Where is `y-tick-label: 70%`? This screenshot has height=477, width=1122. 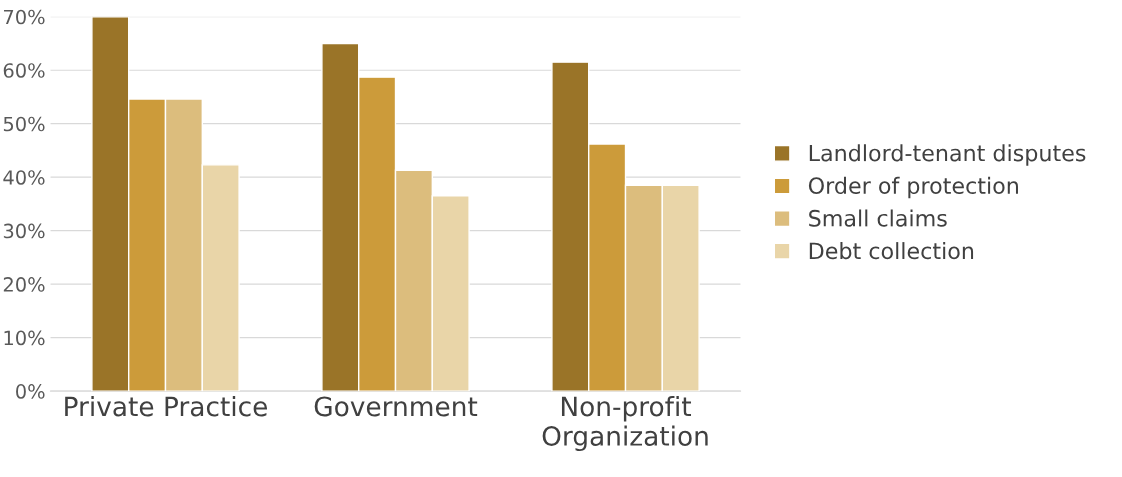 y-tick-label: 70% is located at coordinates (24, 17).